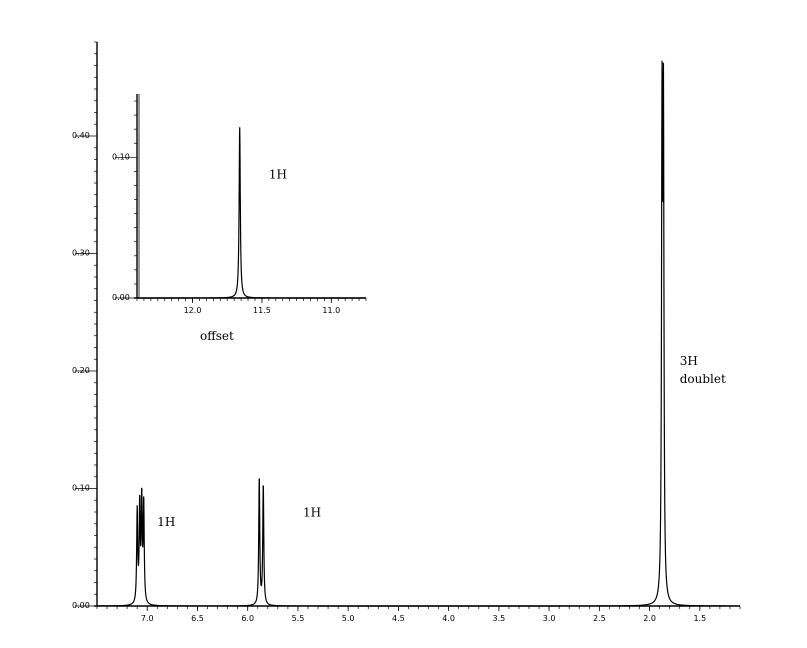  I want to click on main-y-tick-label: 0.40, so click(81, 135).